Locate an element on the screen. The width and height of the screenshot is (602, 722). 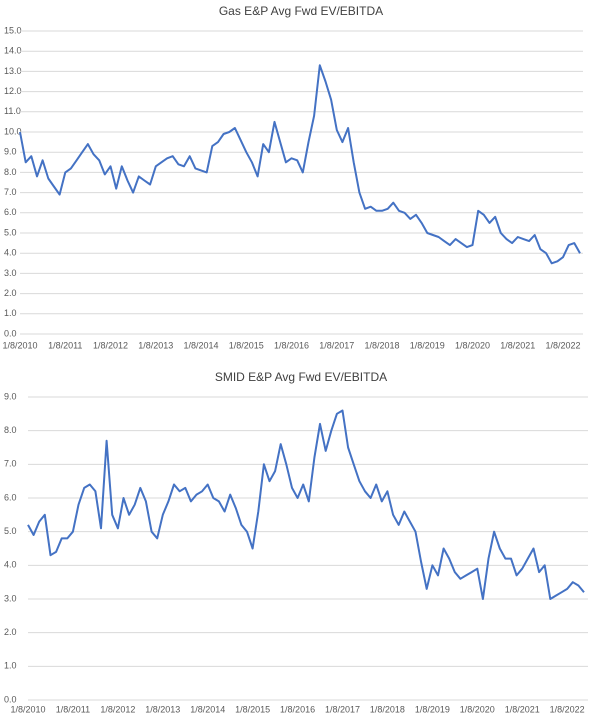
y-tick-label: 15.0 is located at coordinates (13, 30).